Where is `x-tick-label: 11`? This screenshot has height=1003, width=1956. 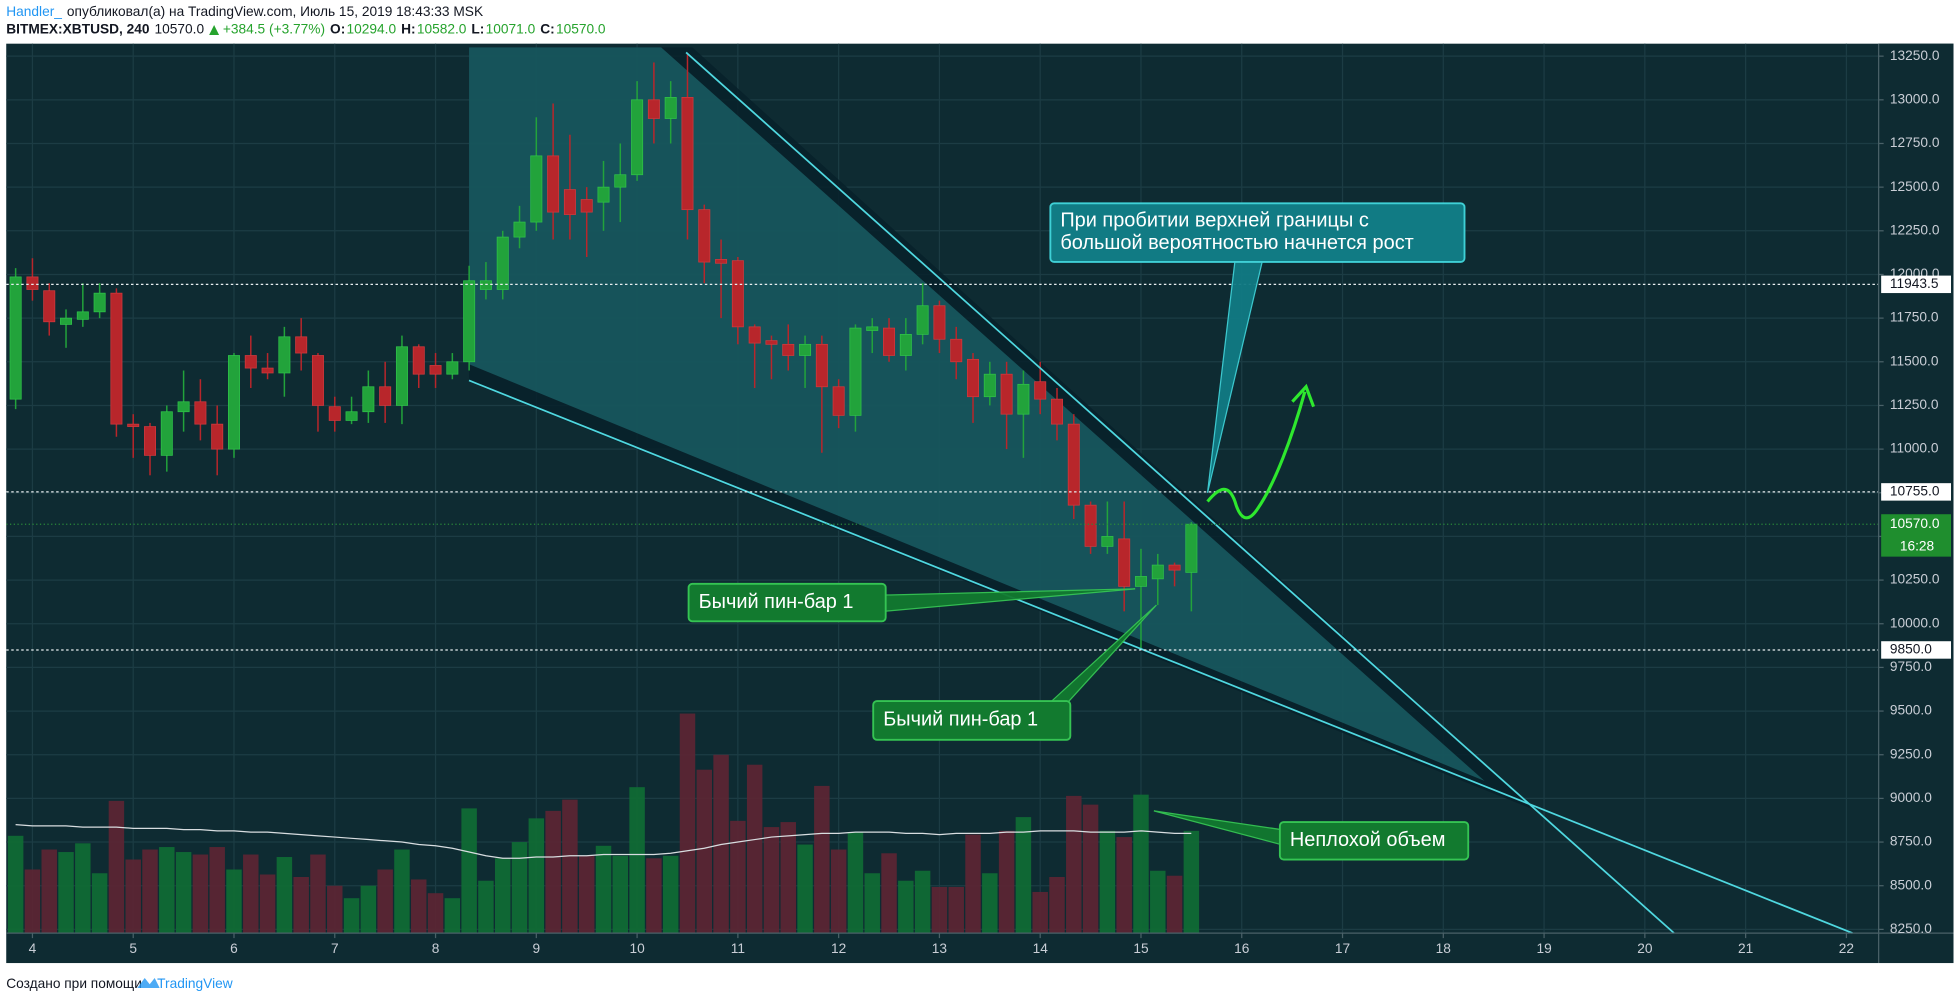 x-tick-label: 11 is located at coordinates (738, 948).